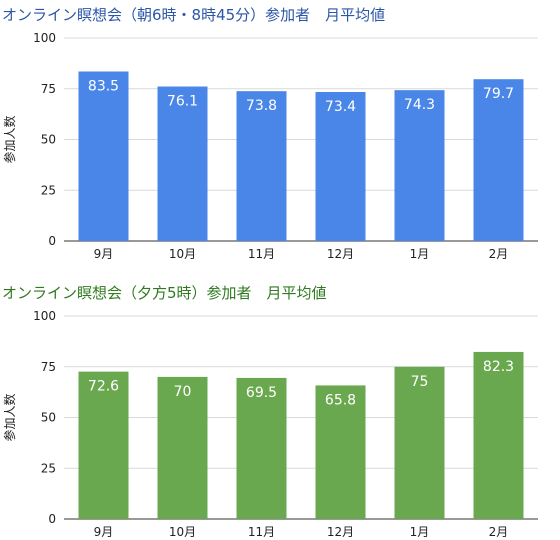 This screenshot has width=560, height=540. Describe the element at coordinates (194, 15) in the screenshot. I see `chart-title: オンライン瞑想会（朝6時・8時45分）参加者 月平均値` at that location.